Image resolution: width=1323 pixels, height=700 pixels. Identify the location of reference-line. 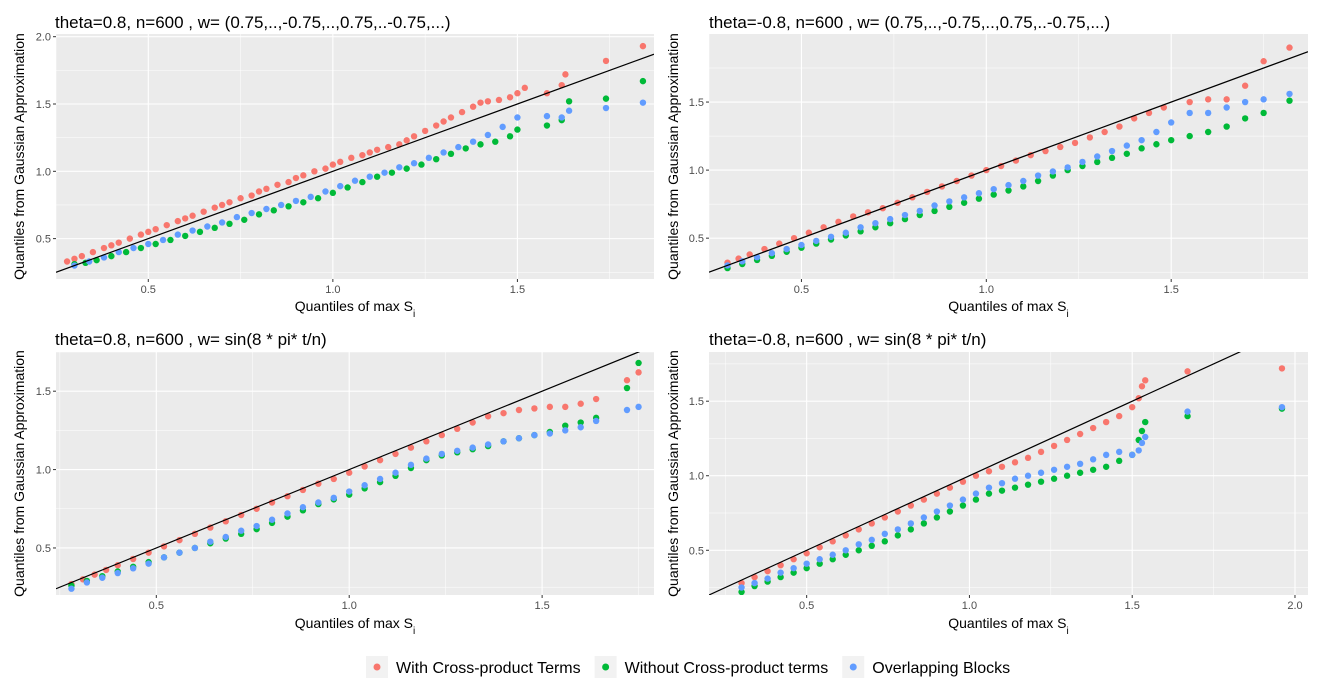
(355, 163).